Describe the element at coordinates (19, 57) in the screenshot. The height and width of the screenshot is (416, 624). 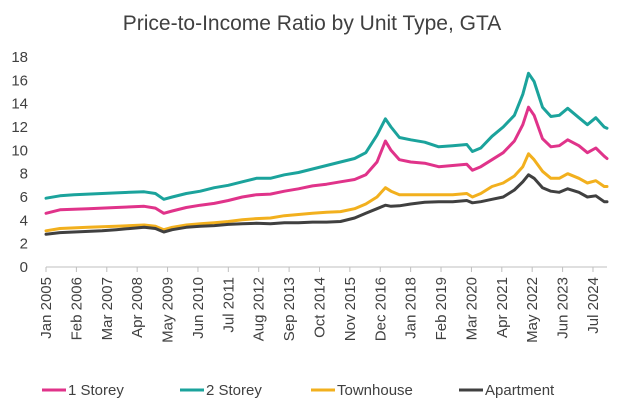
I see `y-tick-label: 18` at that location.